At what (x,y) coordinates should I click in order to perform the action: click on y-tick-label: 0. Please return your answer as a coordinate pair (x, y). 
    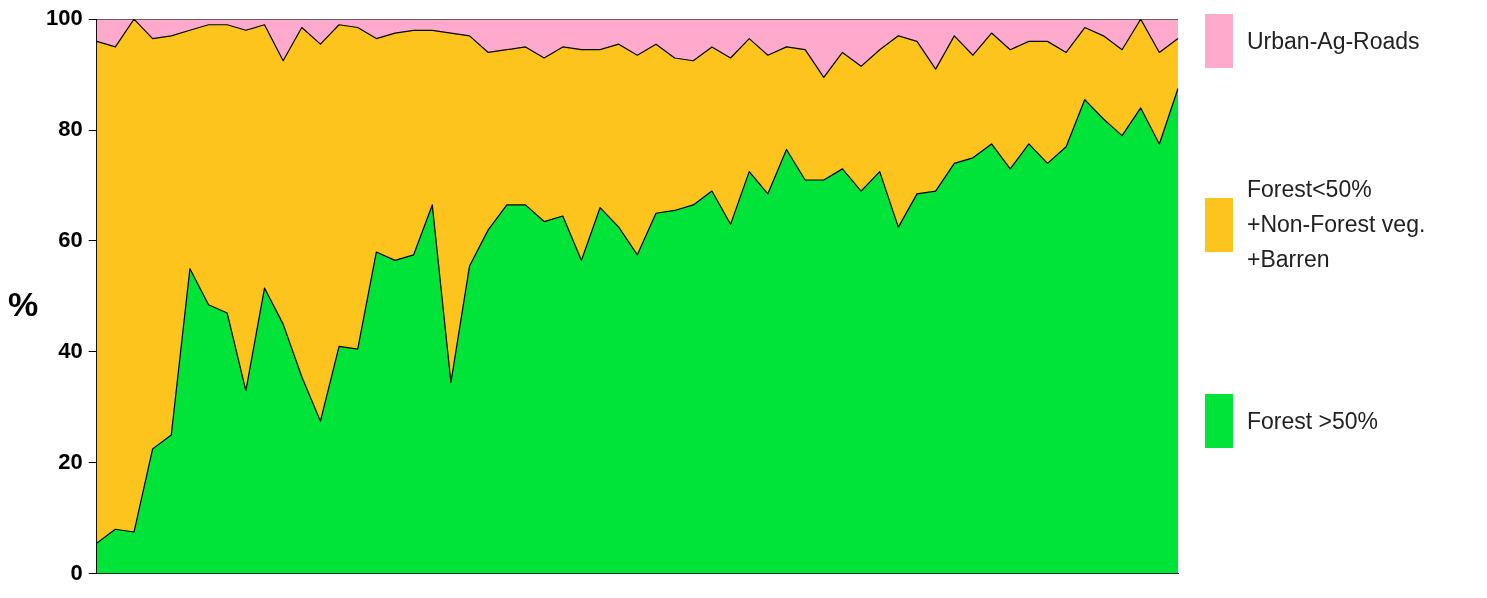
    Looking at the image, I should click on (76, 572).